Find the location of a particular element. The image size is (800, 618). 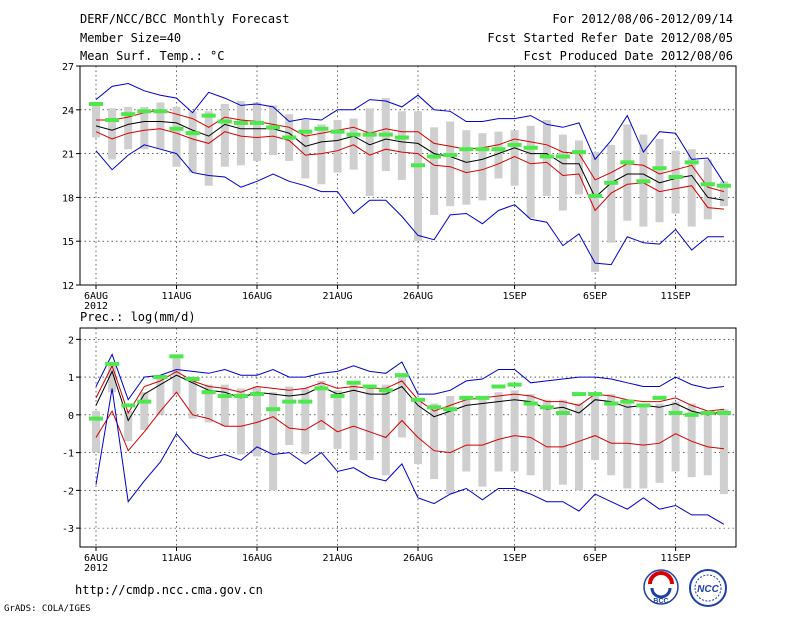

y-tick-label: 2 is located at coordinates (71, 340).